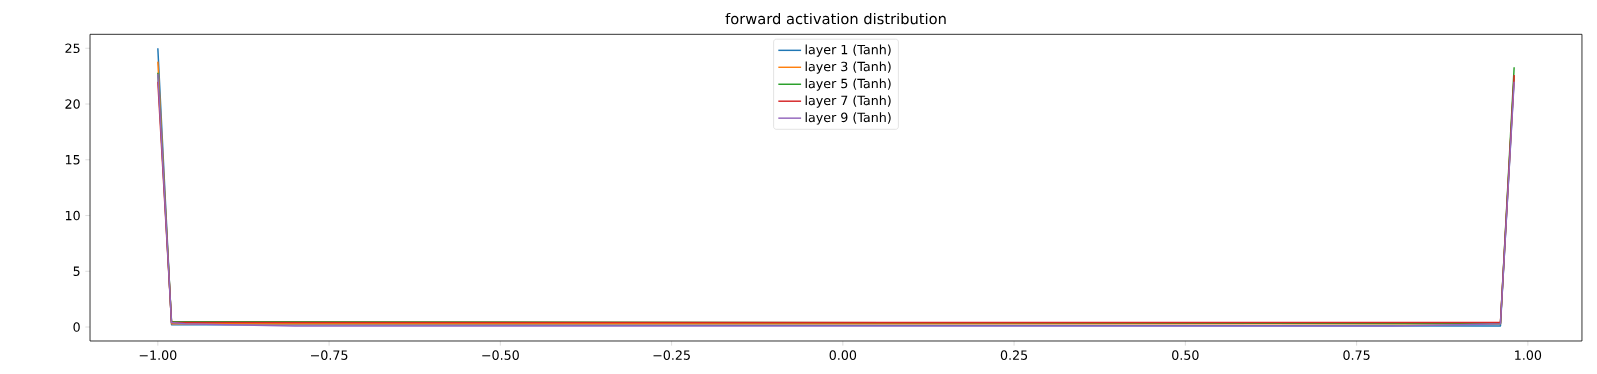 This screenshot has width=1597, height=374. Describe the element at coordinates (500, 355) in the screenshot. I see `x-tick-label: −0.50` at that location.